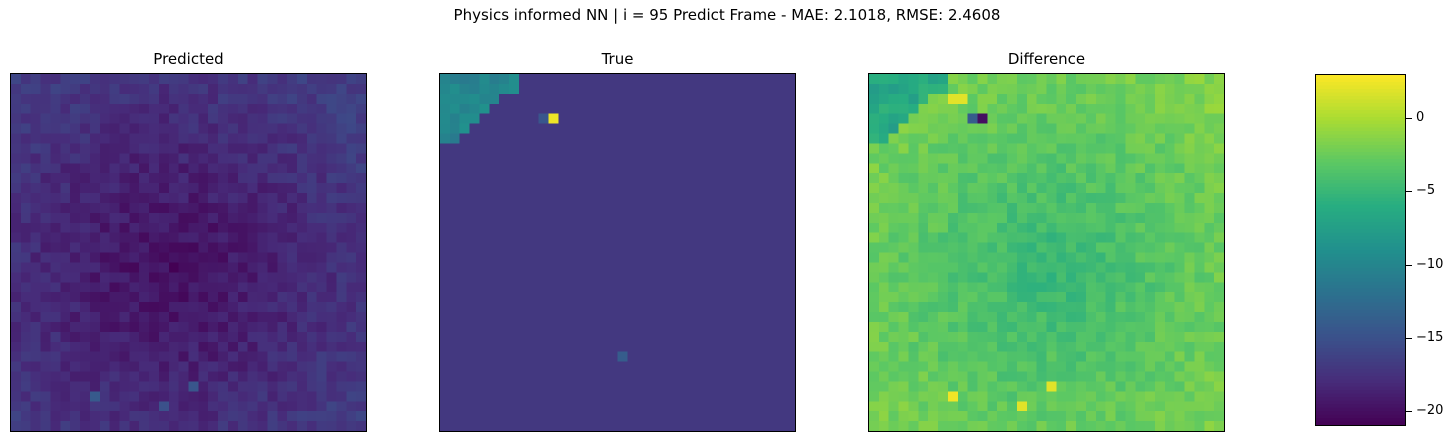 The image size is (1454, 441). Describe the element at coordinates (1409, 118) in the screenshot. I see `colorbar-tick` at that location.